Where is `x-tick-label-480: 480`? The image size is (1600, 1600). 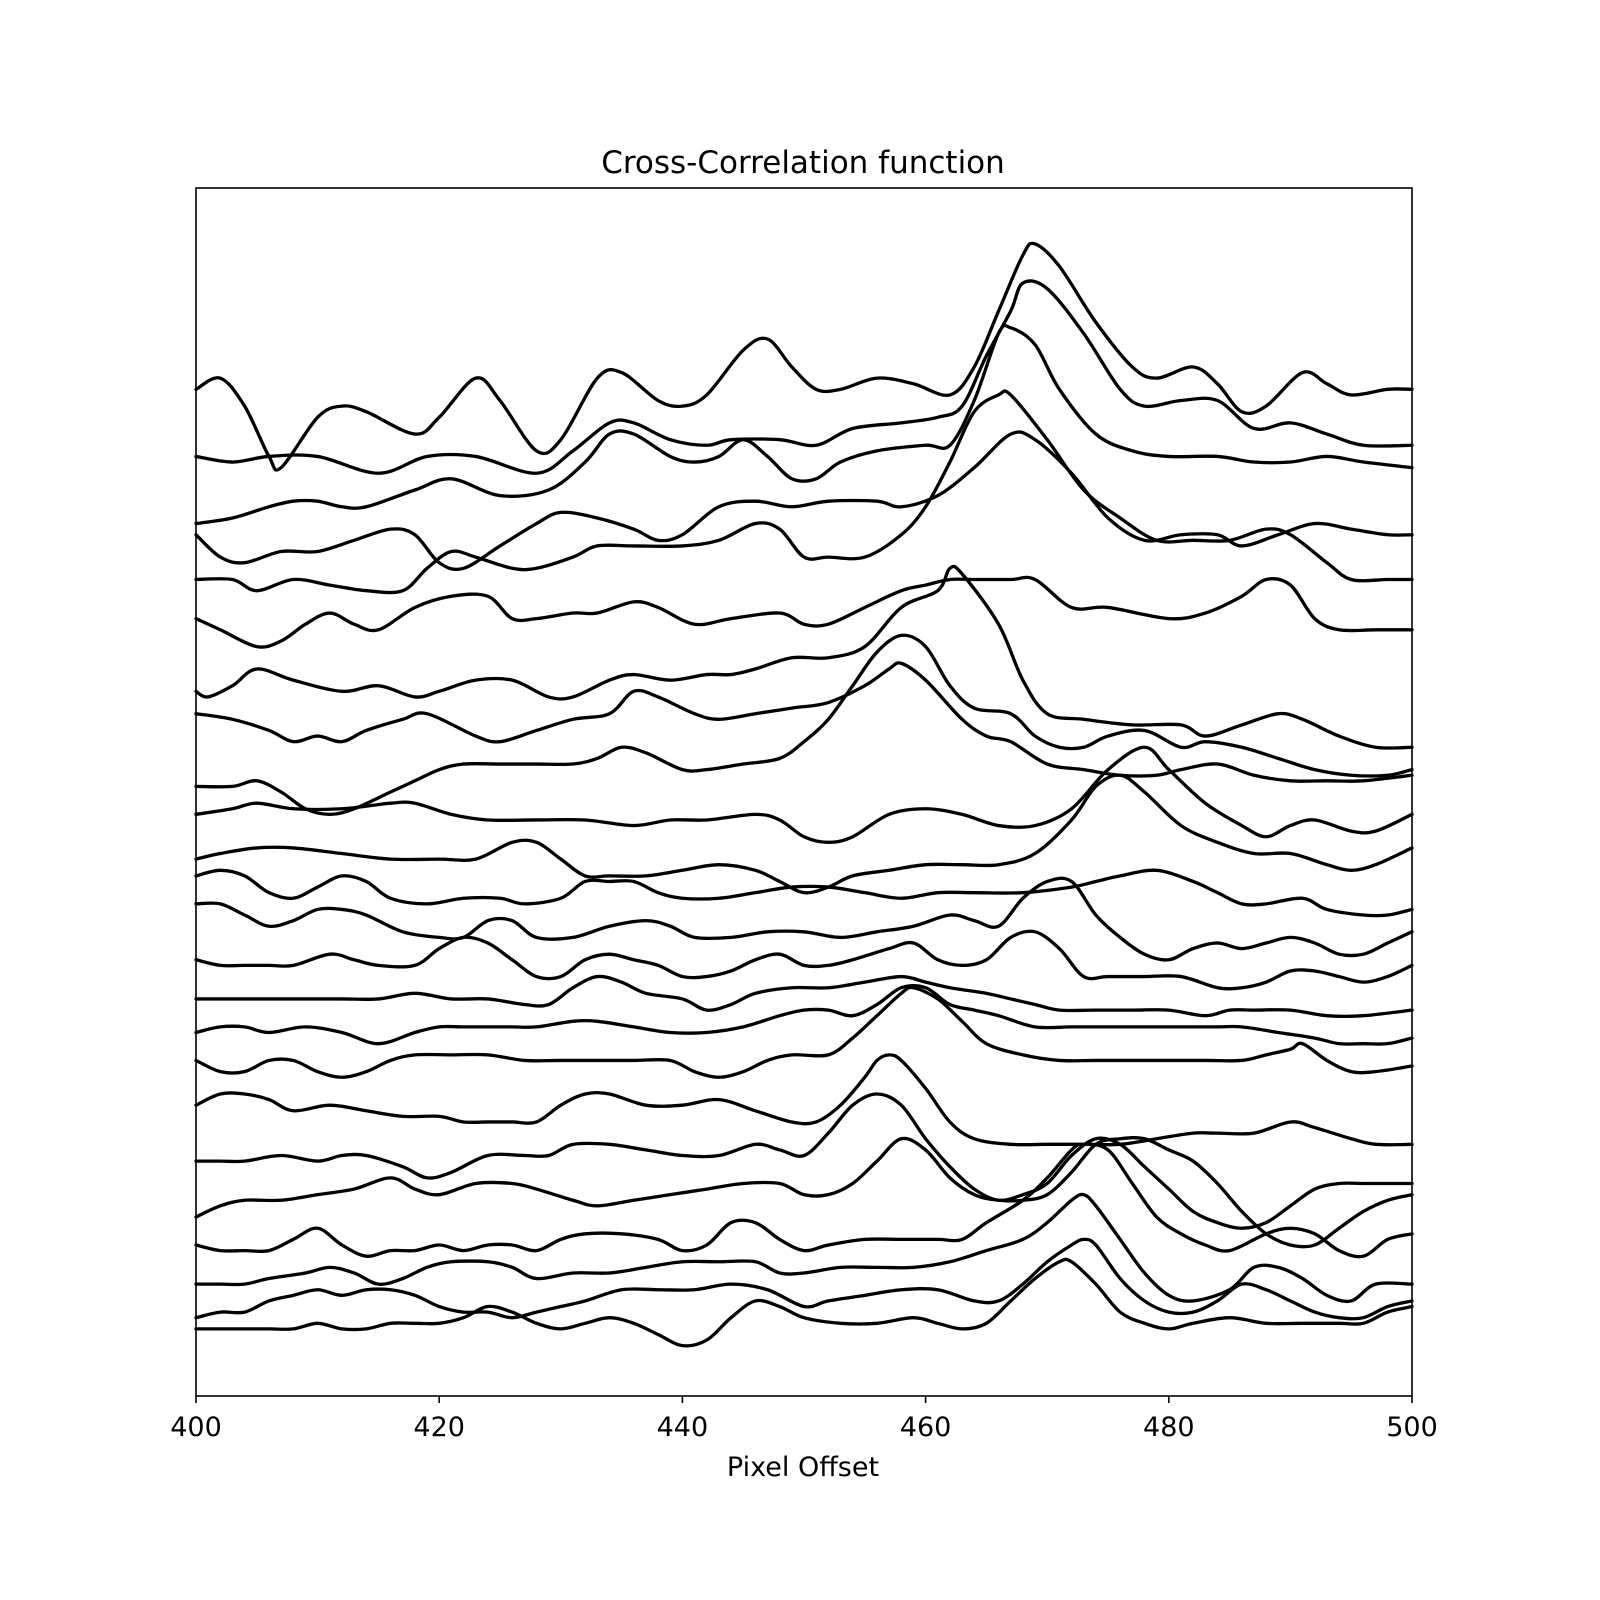 x-tick-label-480: 480 is located at coordinates (1169, 1427).